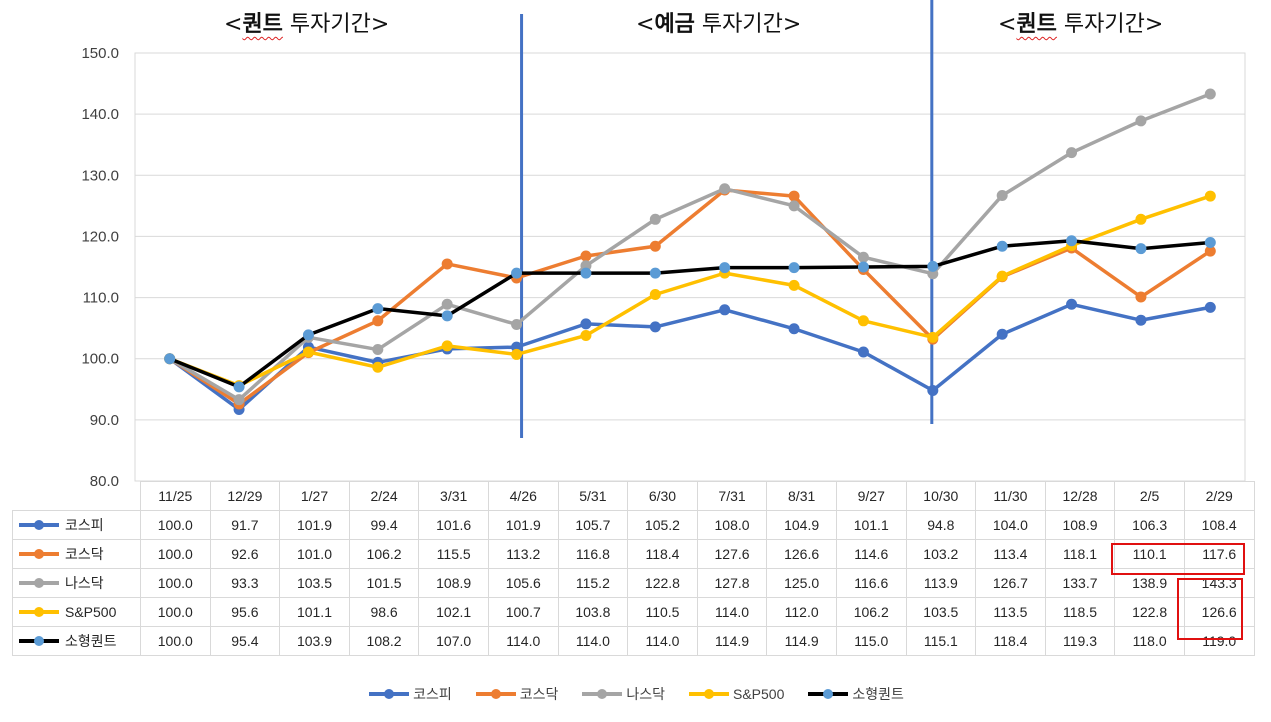 This screenshot has height=722, width=1271. I want to click on data-label: 101.6, so click(453, 525).